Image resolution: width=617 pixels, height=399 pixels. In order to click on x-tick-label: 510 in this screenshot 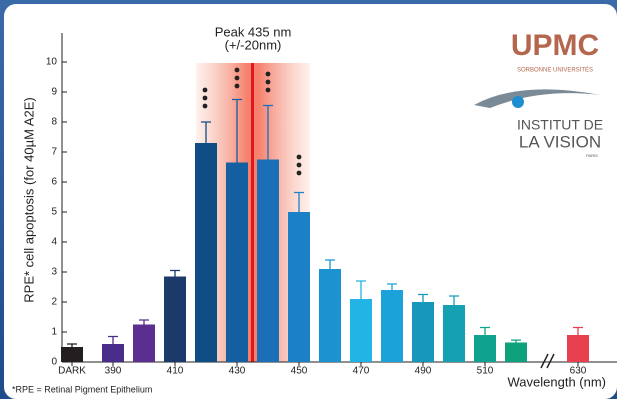, I will do `click(485, 371)`.